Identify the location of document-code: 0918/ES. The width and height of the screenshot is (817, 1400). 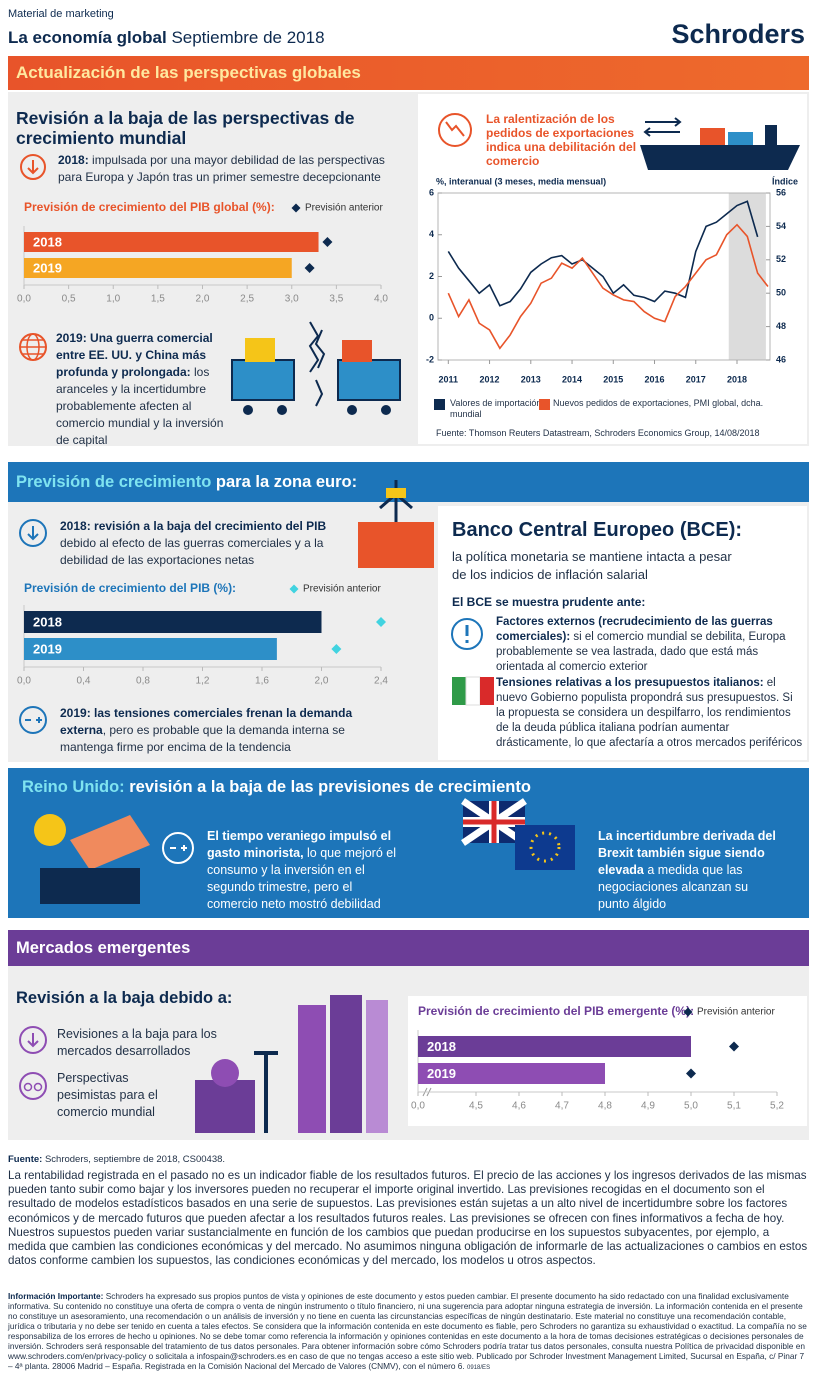
(479, 1368).